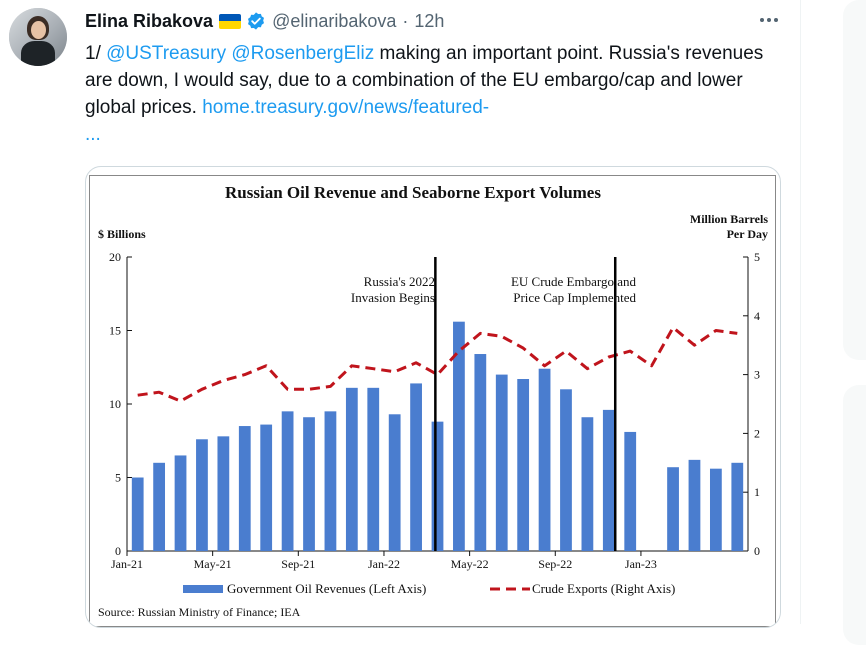 This screenshot has height=645, width=866. Describe the element at coordinates (326, 588) in the screenshot. I see `legend-bar-label: Government Oil Revenues (Left Axis)` at that location.